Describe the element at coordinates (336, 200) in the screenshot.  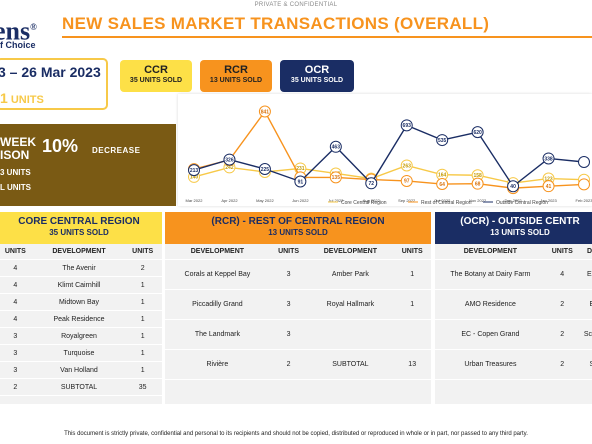
I see `x-tick-label: Jul 2022` at that location.